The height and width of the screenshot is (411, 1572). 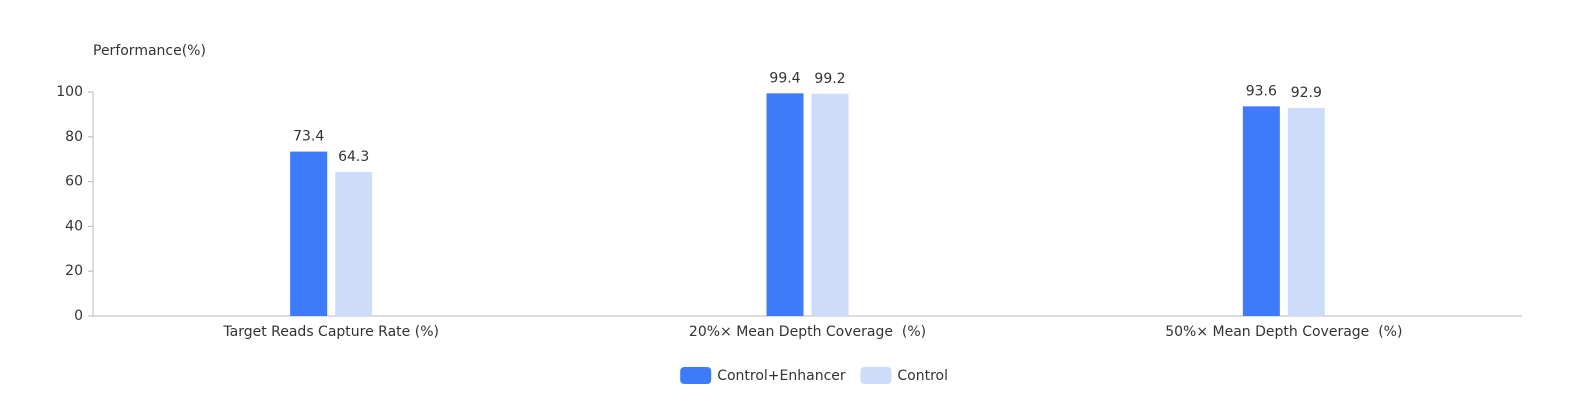 I want to click on y-tick-label: 60, so click(x=74, y=182).